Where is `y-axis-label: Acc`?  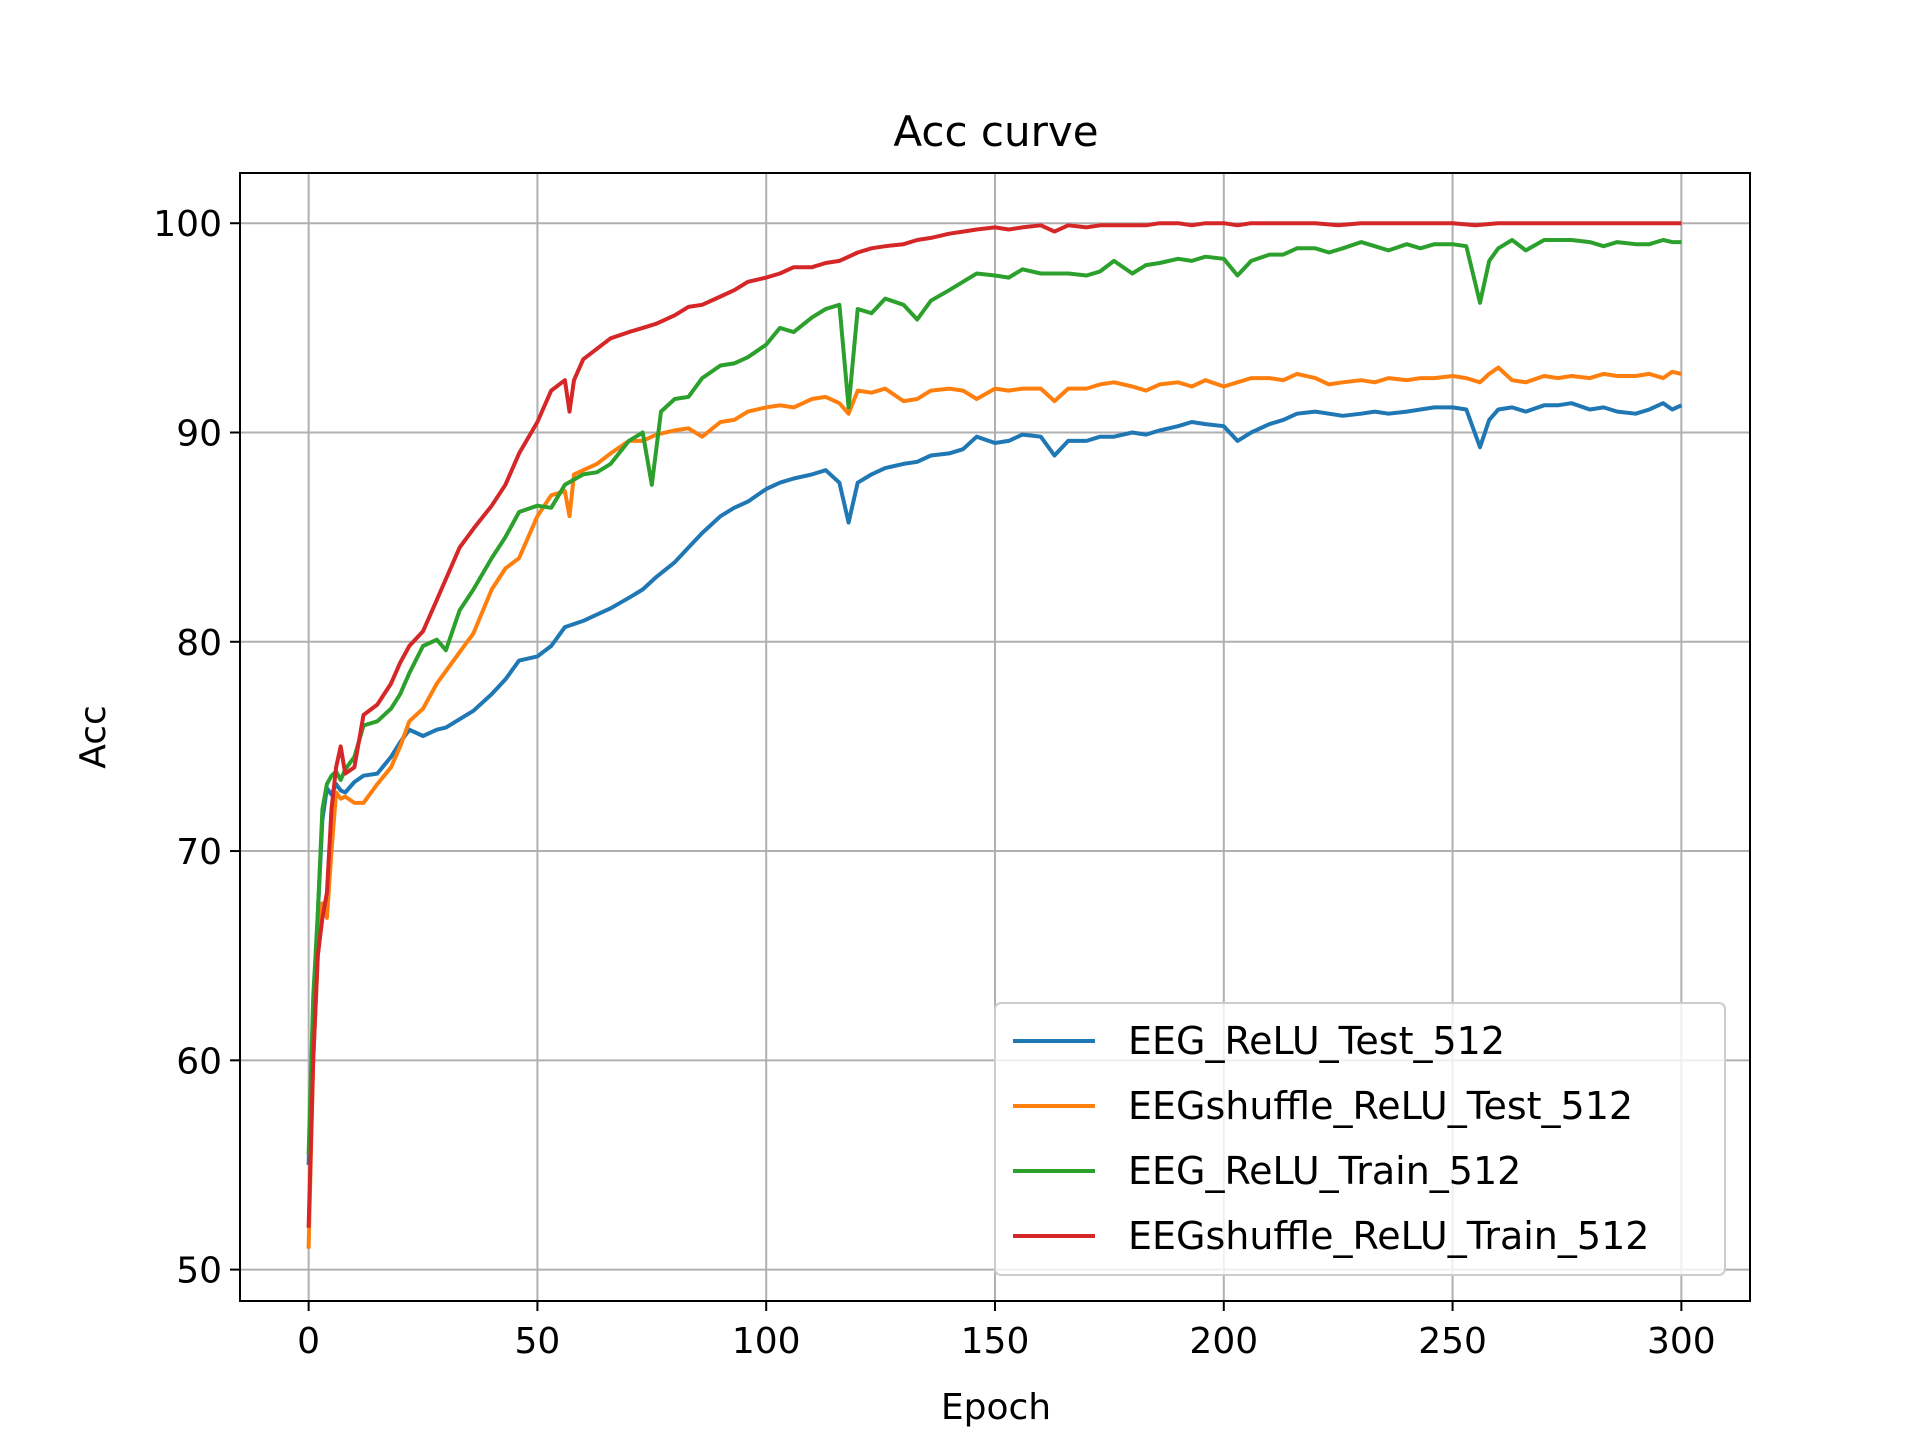
y-axis-label: Acc is located at coordinates (93, 737).